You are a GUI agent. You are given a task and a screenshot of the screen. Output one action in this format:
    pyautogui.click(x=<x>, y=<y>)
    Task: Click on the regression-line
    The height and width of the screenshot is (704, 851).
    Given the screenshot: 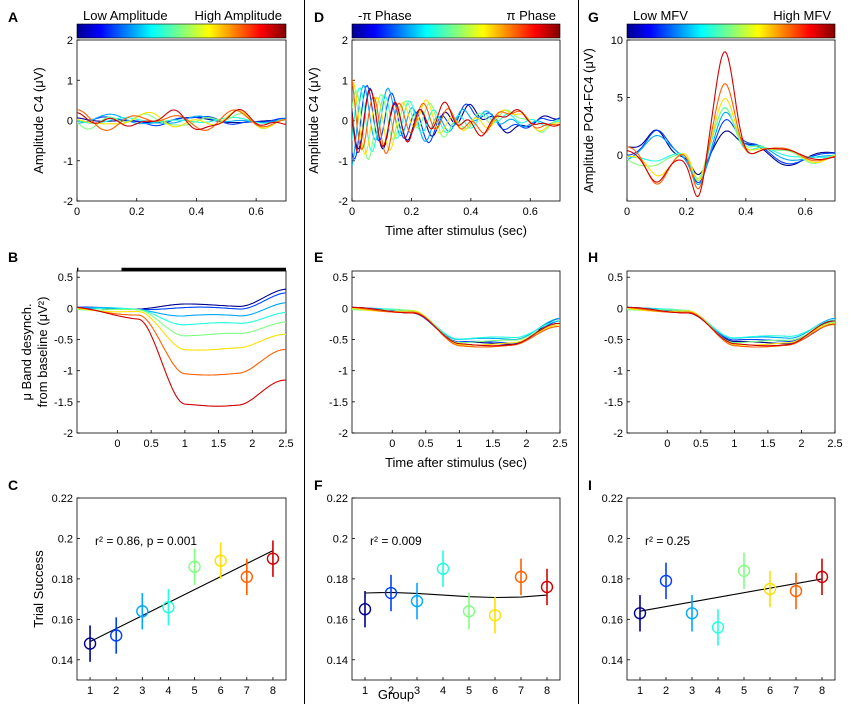 What is the action you would take?
    pyautogui.click(x=731, y=595)
    